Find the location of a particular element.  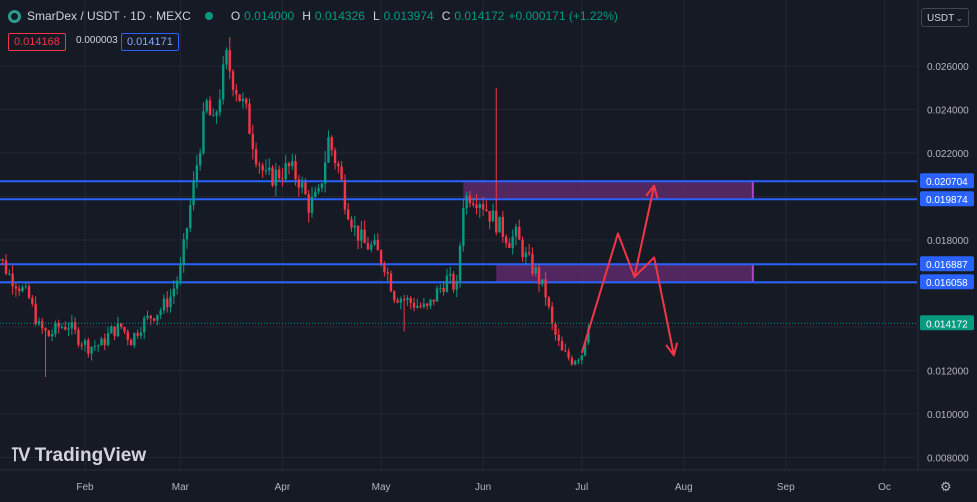

market-status-icon is located at coordinates (208, 16).